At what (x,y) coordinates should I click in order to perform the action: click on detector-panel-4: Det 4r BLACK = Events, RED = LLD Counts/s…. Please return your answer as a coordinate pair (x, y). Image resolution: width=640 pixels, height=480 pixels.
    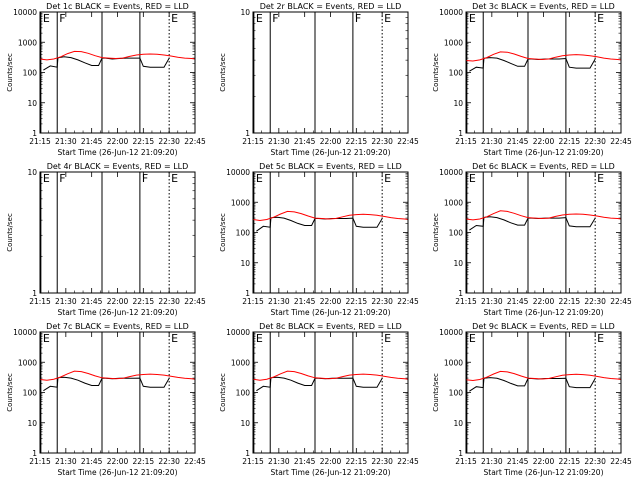
    Looking at the image, I should click on (106, 239).